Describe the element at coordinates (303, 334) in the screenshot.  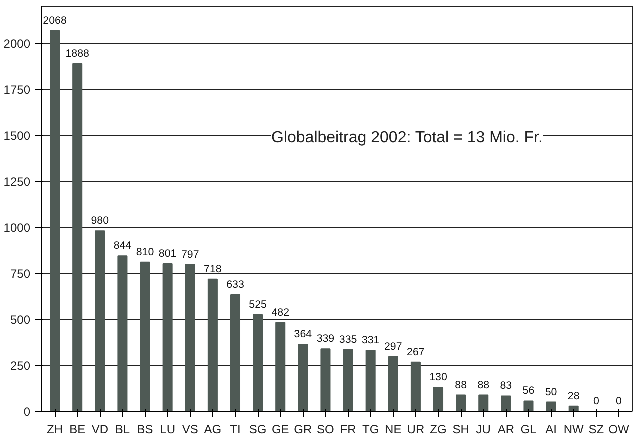
I see `data-label: 364` at that location.